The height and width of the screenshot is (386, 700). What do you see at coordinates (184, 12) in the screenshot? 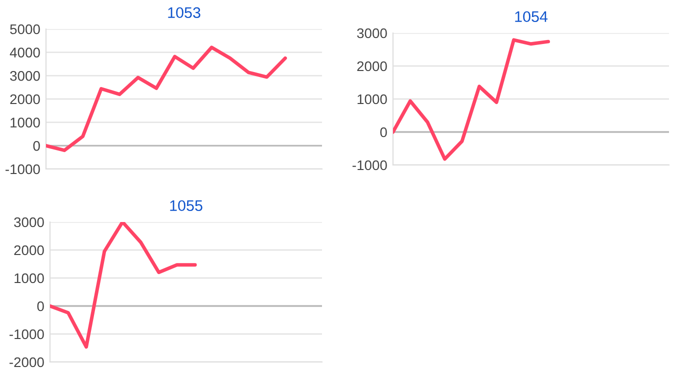
I see `chart-title: 1053` at bounding box center [184, 12].